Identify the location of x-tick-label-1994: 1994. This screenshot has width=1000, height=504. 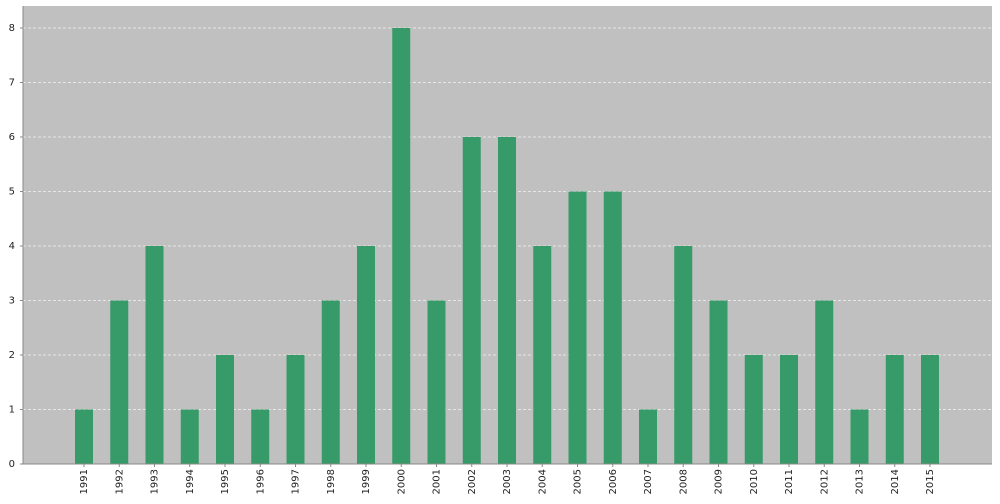
(190, 481).